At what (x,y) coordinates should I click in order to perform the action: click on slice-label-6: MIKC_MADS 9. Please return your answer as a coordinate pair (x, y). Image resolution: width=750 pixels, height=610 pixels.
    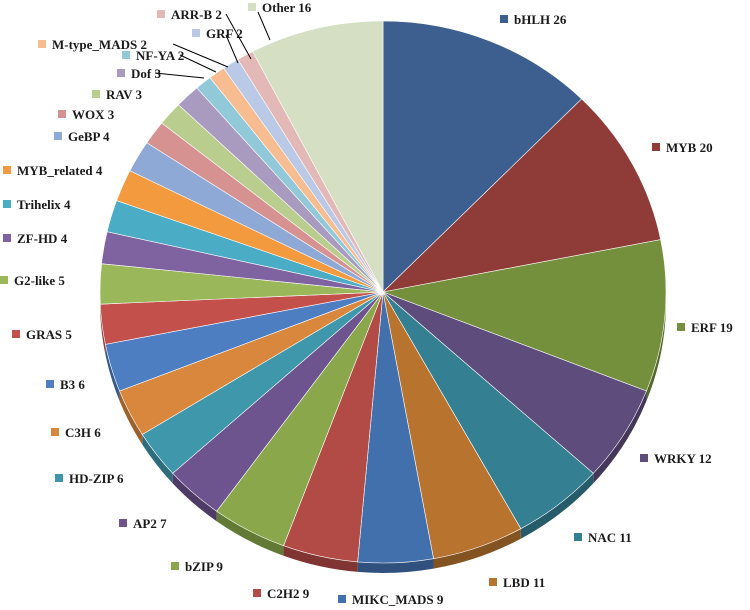
    Looking at the image, I should click on (398, 599).